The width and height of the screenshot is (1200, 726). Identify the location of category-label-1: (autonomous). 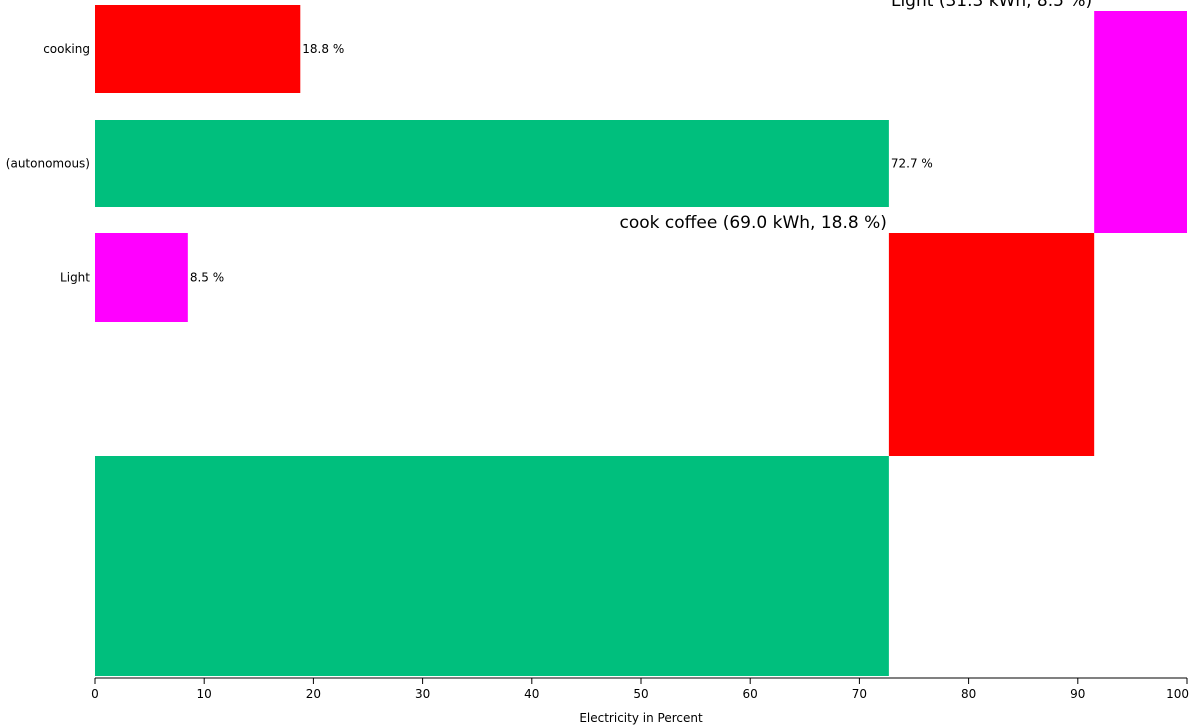
(48, 164).